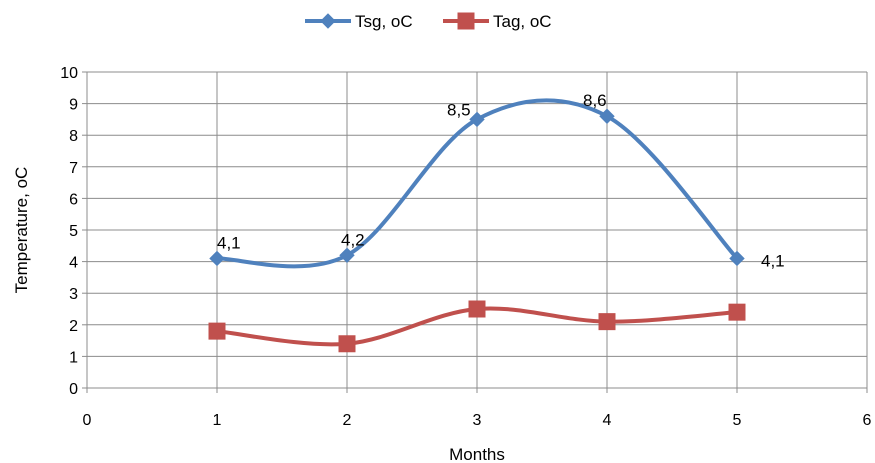  Describe the element at coordinates (347, 420) in the screenshot. I see `x-tick-label: 2` at that location.